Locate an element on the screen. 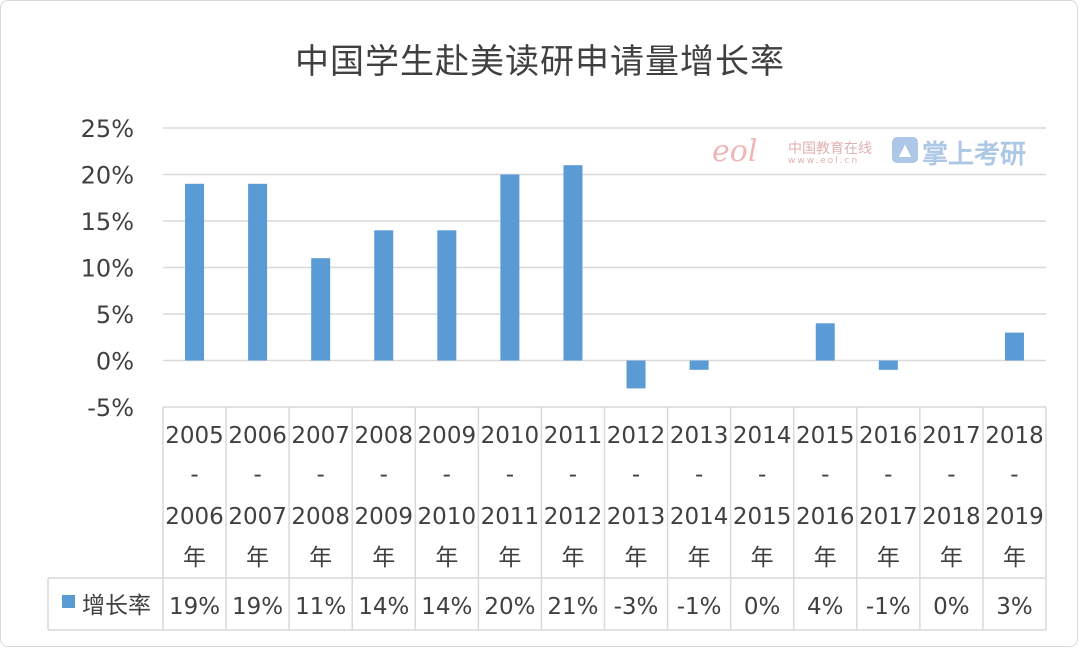 The width and height of the screenshot is (1080, 649). data-label: 20% is located at coordinates (509, 607).